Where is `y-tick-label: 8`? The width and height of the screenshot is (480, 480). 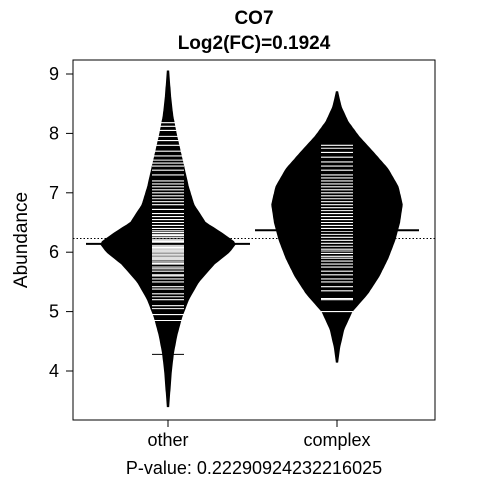 y-tick-label: 8 is located at coordinates (54, 133).